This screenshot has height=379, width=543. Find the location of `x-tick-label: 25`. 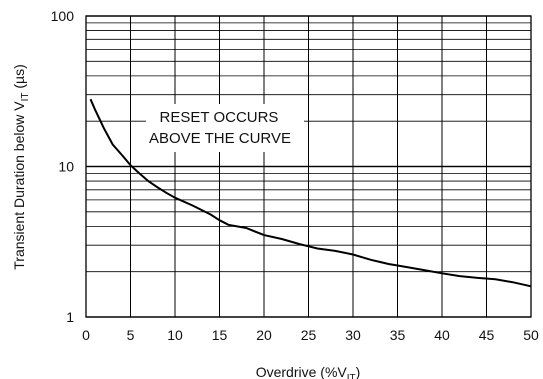

x-tick-label: 25 is located at coordinates (309, 335).